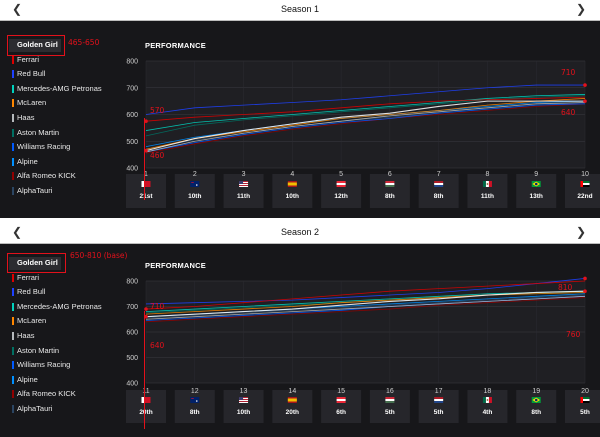 The image size is (600, 437). Describe the element at coordinates (292, 400) in the screenshot. I see `spain-flag-icon` at that location.